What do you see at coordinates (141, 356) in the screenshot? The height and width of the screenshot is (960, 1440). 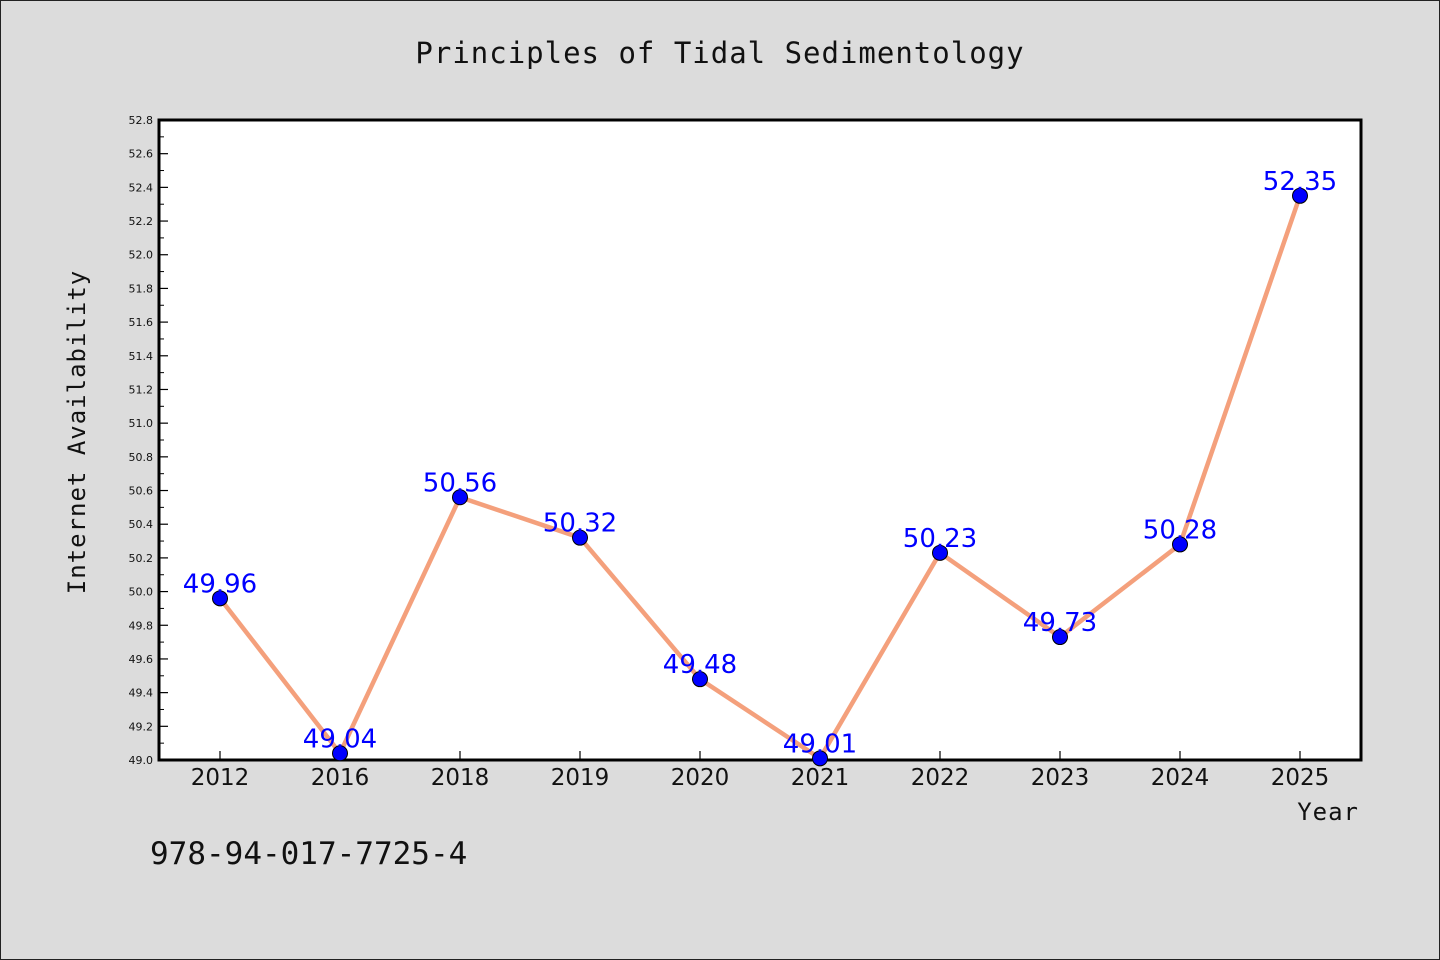 I see `y-tick-label: 51.4` at bounding box center [141, 356].